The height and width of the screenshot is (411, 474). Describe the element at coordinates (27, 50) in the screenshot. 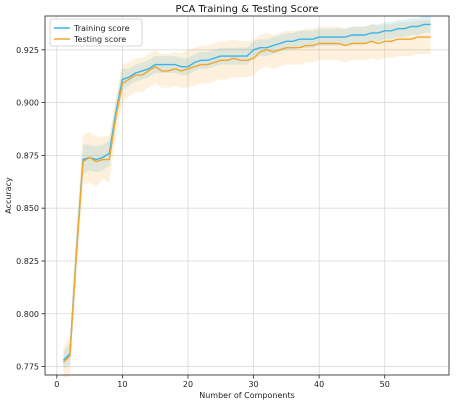

I see `y-tick-label: 0.925` at that location.